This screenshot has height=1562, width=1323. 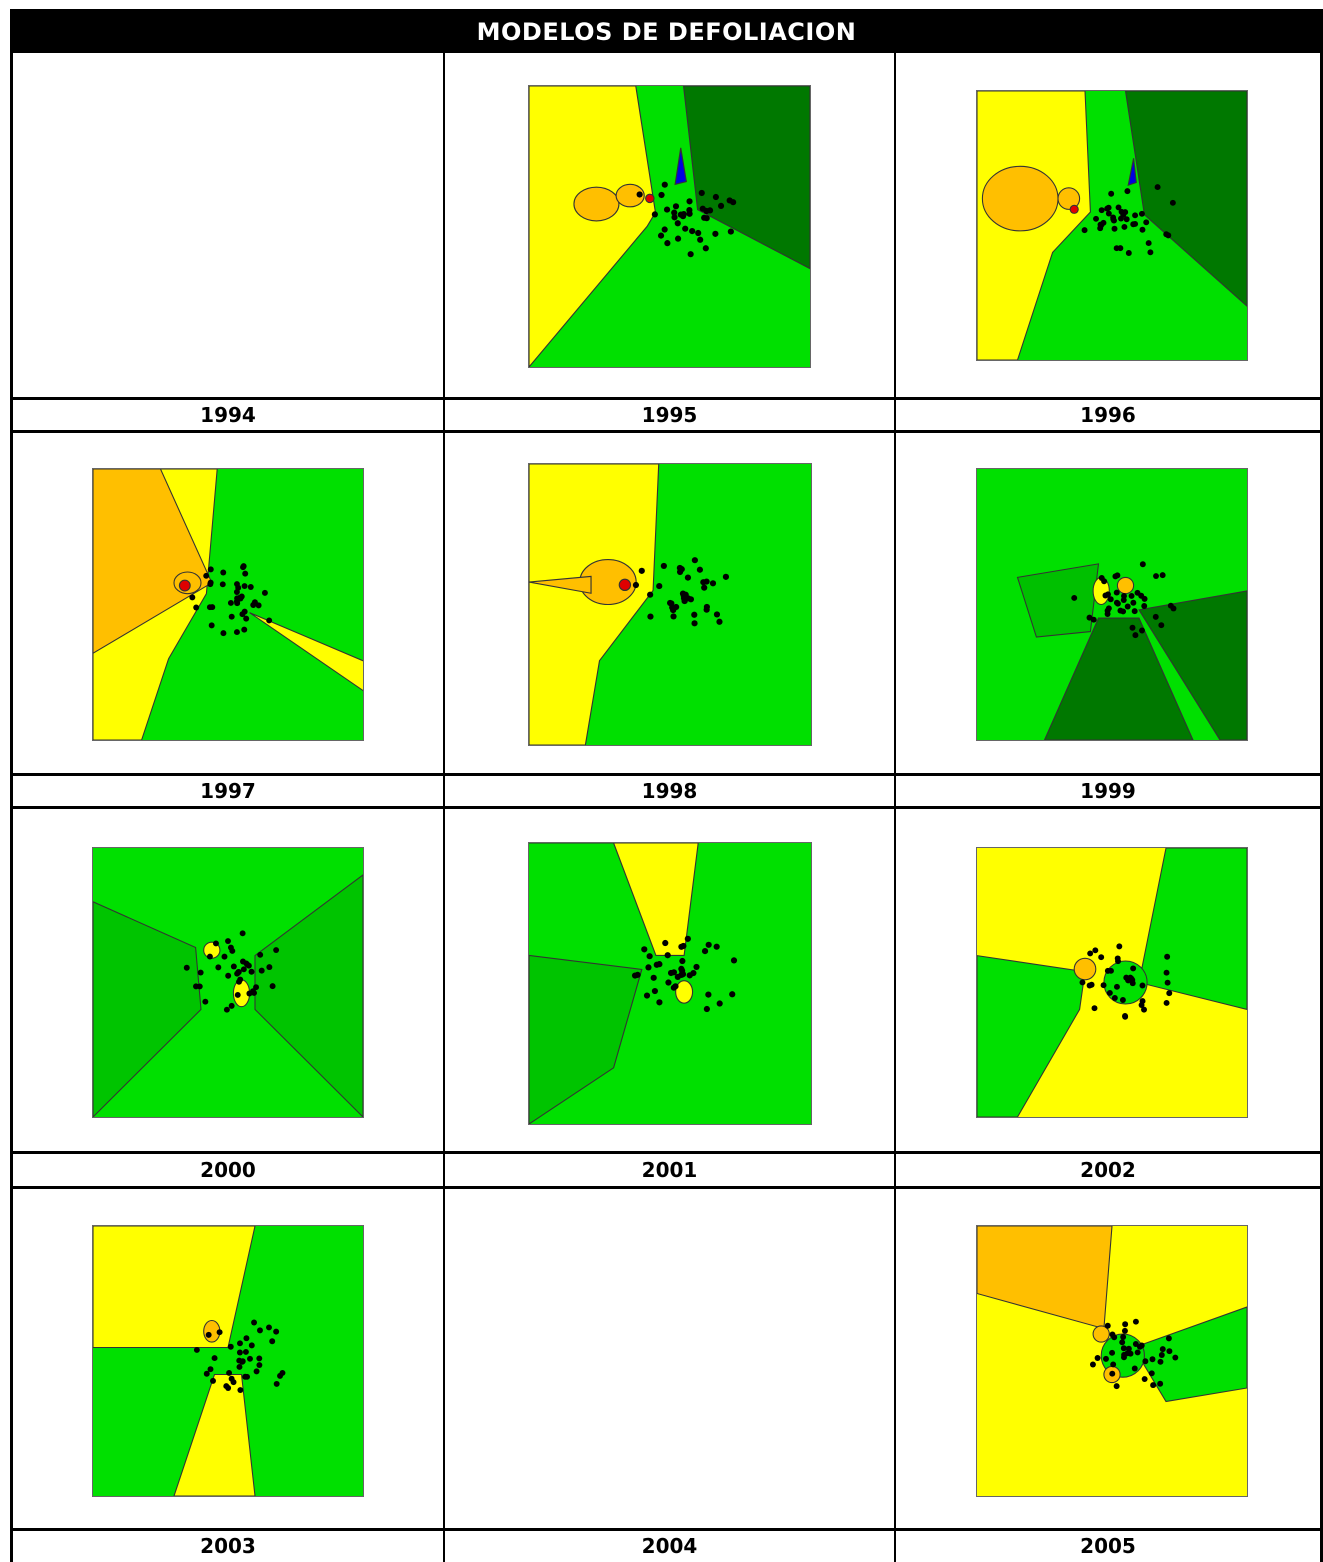 I want to click on defoliation-map-2003, so click(x=228, y=1361).